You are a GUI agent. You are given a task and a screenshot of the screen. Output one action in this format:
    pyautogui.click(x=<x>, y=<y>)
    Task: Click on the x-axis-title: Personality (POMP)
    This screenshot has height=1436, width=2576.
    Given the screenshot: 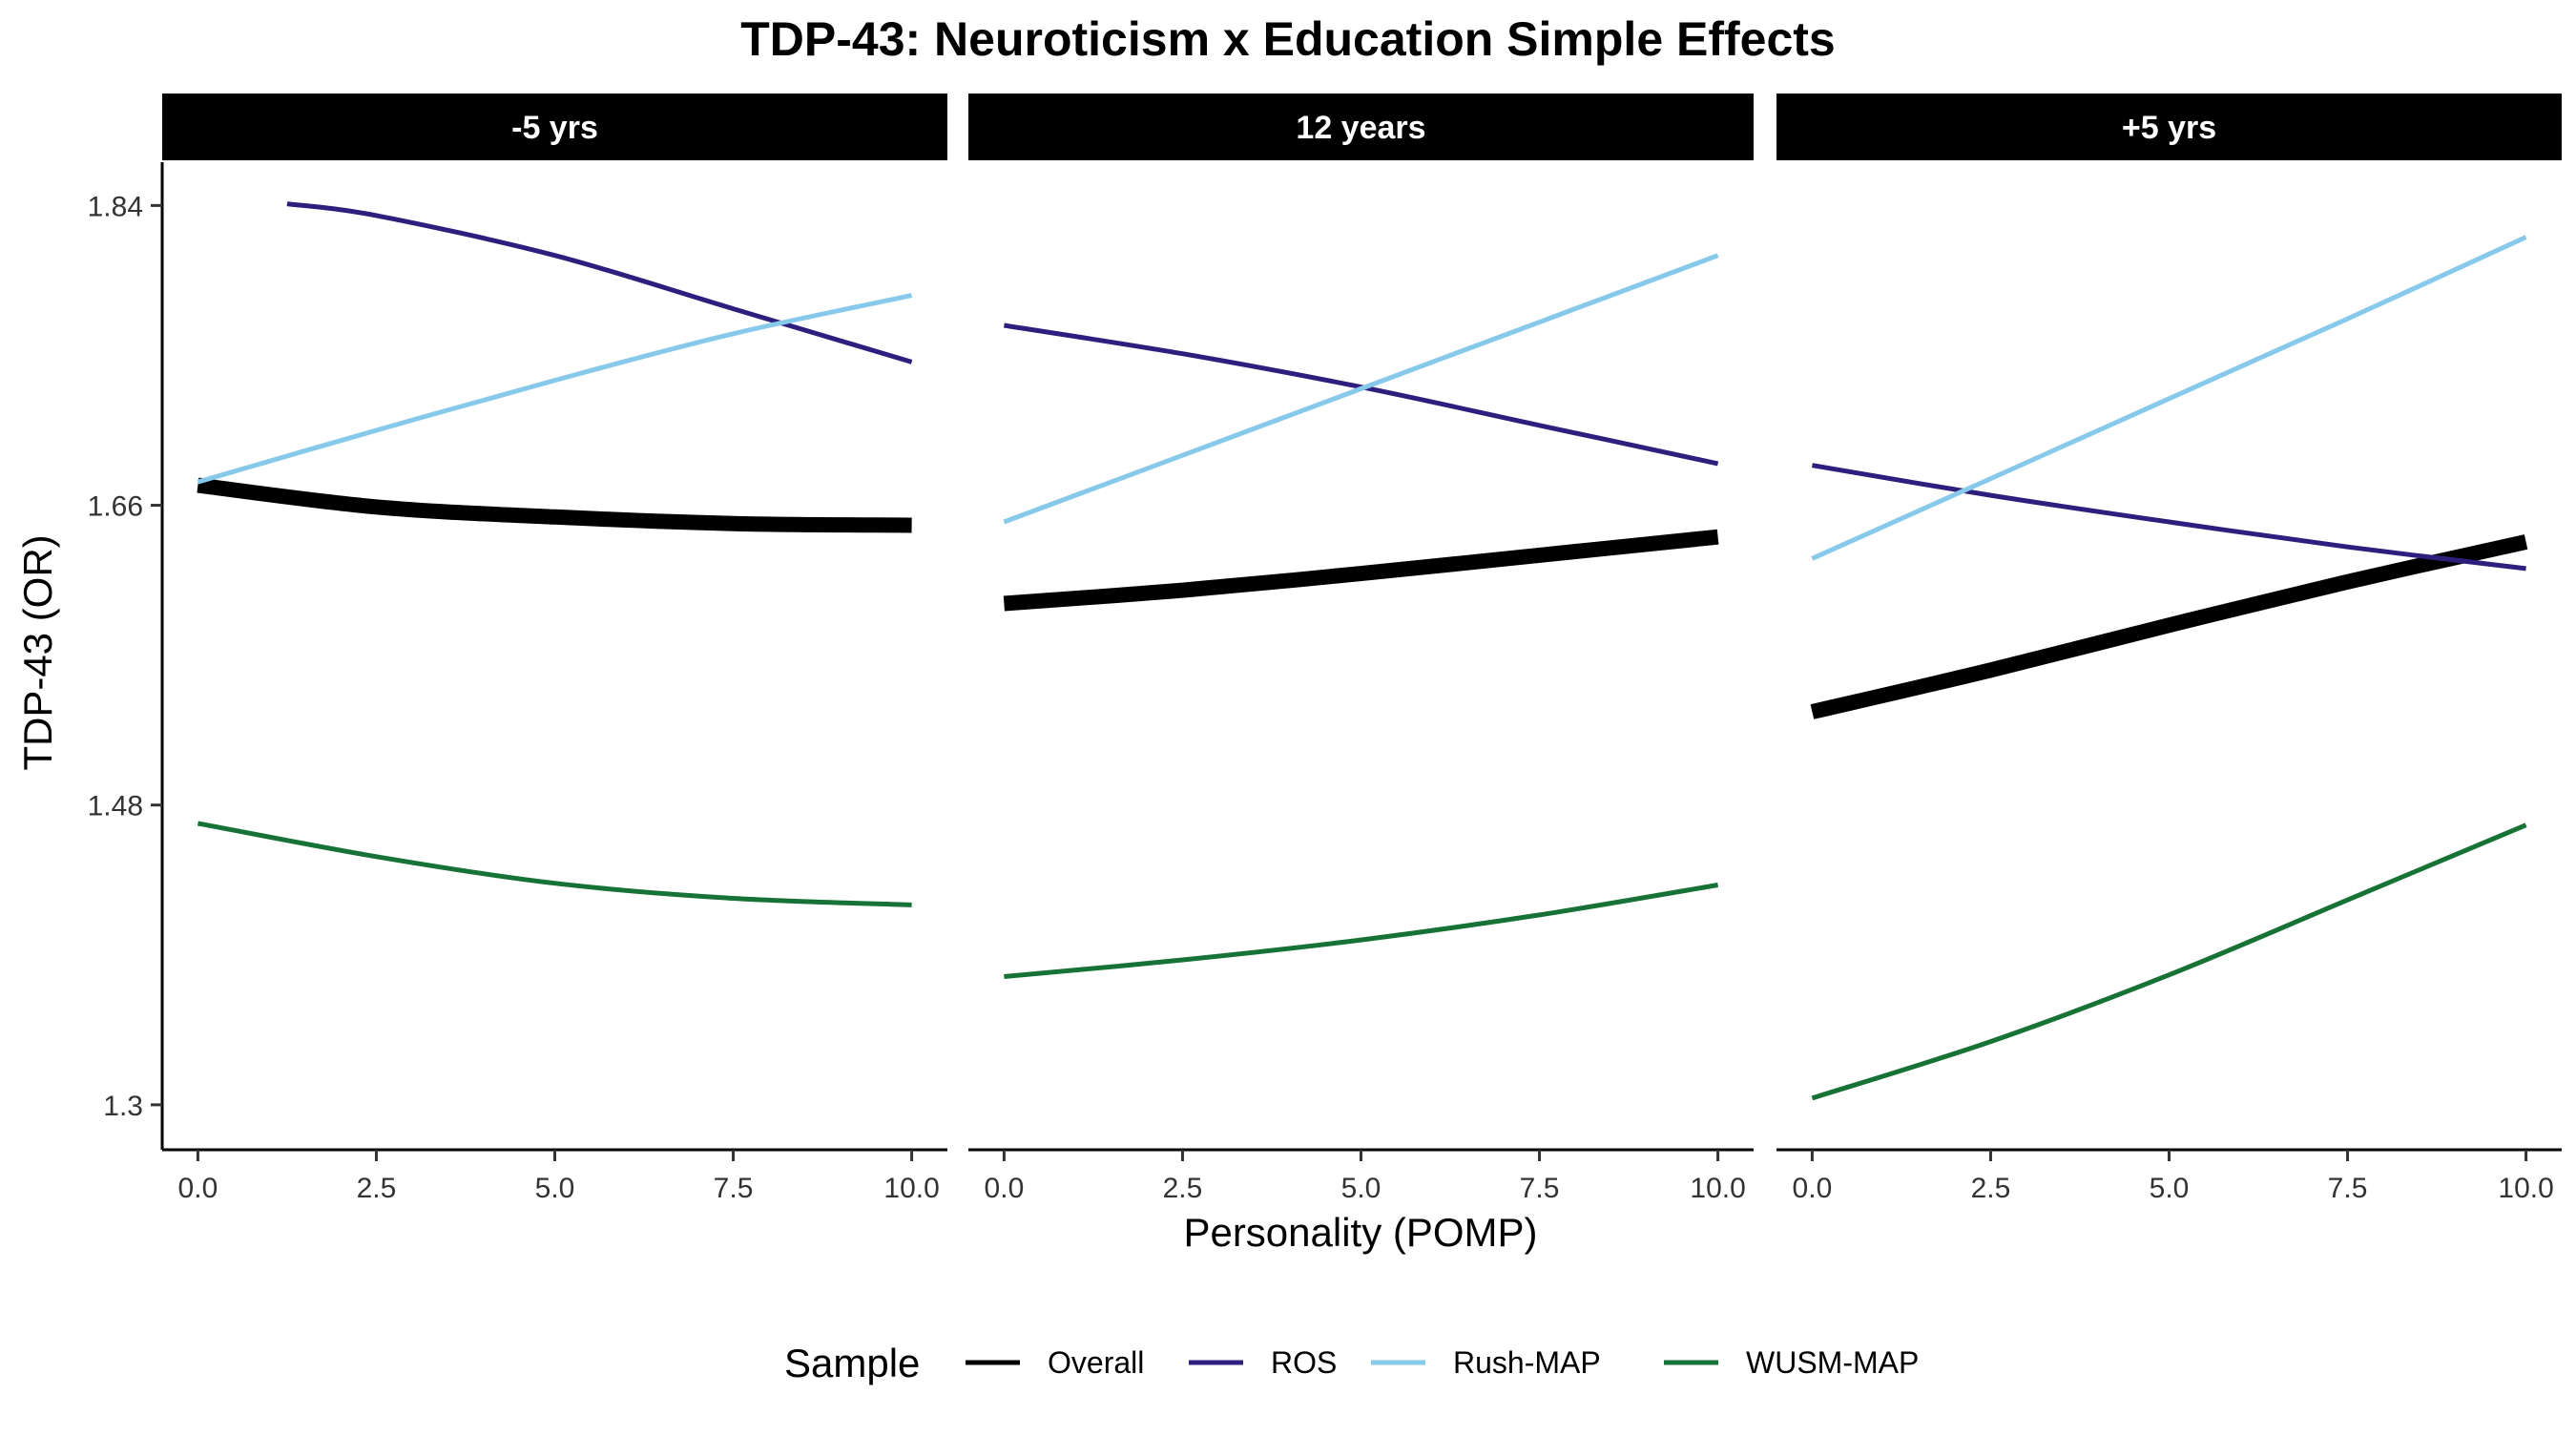 What is the action you would take?
    pyautogui.click(x=1360, y=1232)
    